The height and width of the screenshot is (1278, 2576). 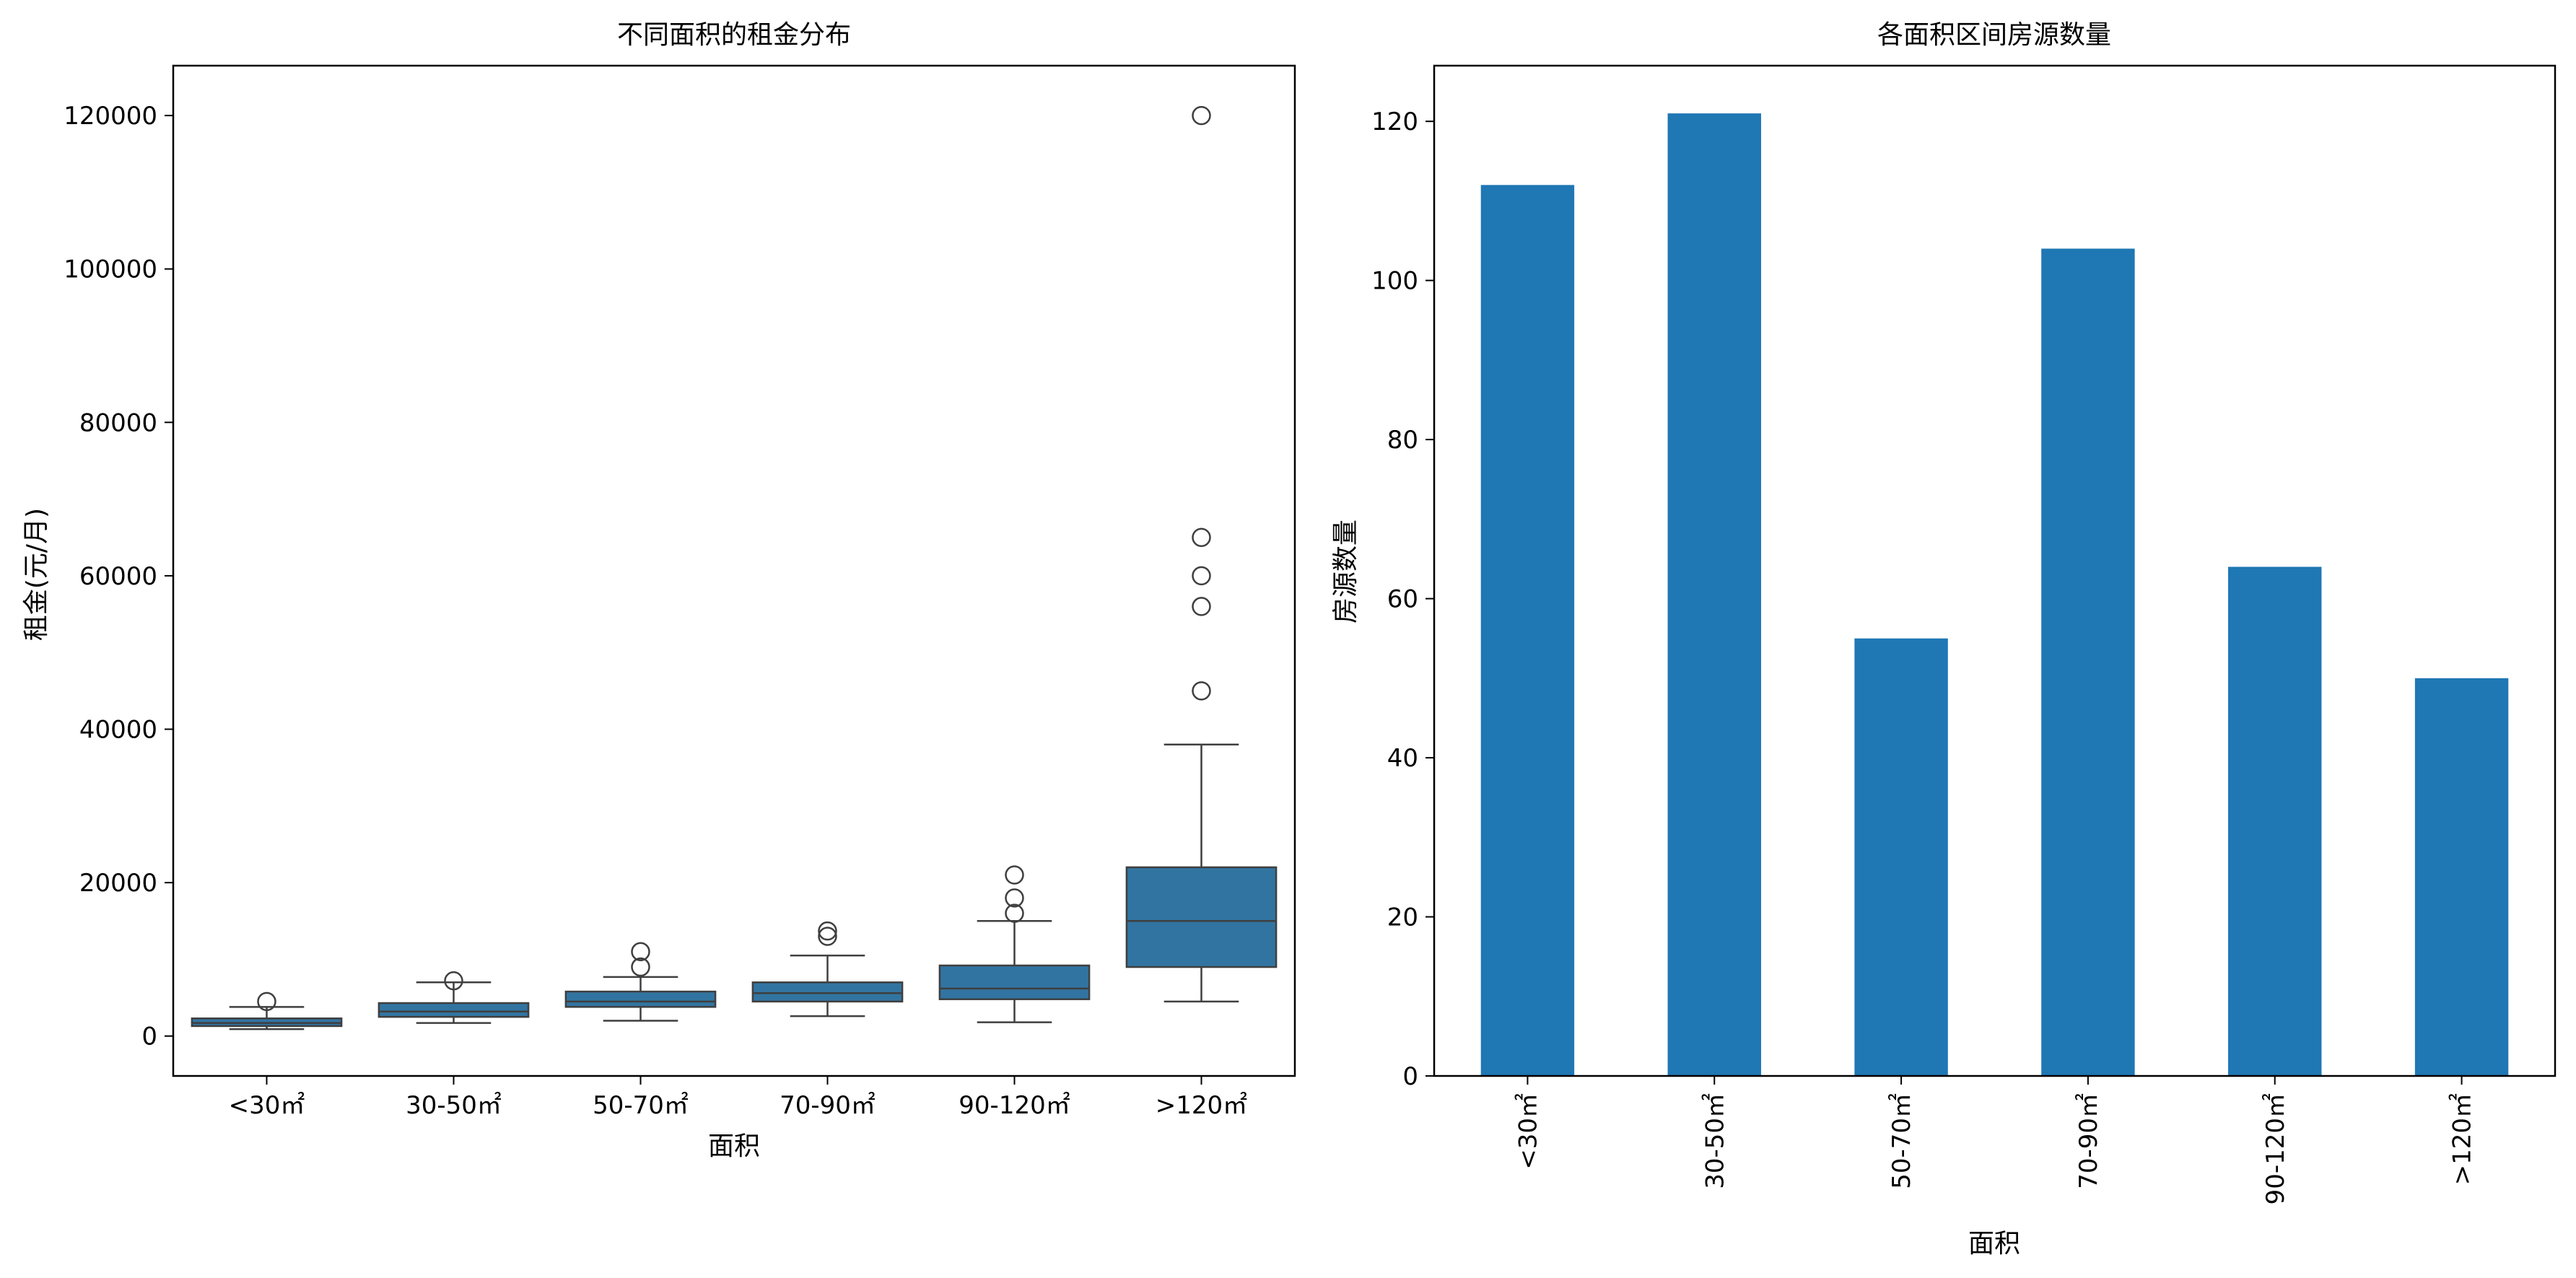 What do you see at coordinates (1994, 35) in the screenshot?
I see `barchart-title: 各面积区间房源数量` at bounding box center [1994, 35].